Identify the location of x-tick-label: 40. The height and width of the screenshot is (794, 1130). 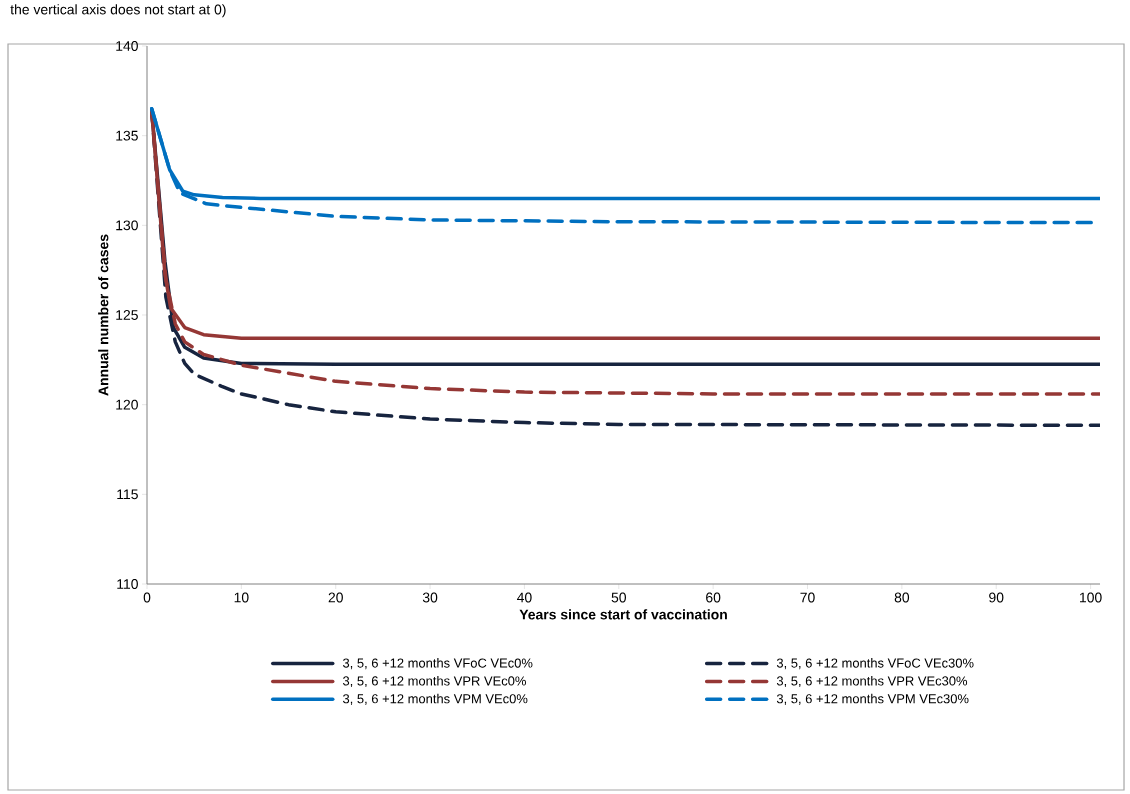
(524, 597).